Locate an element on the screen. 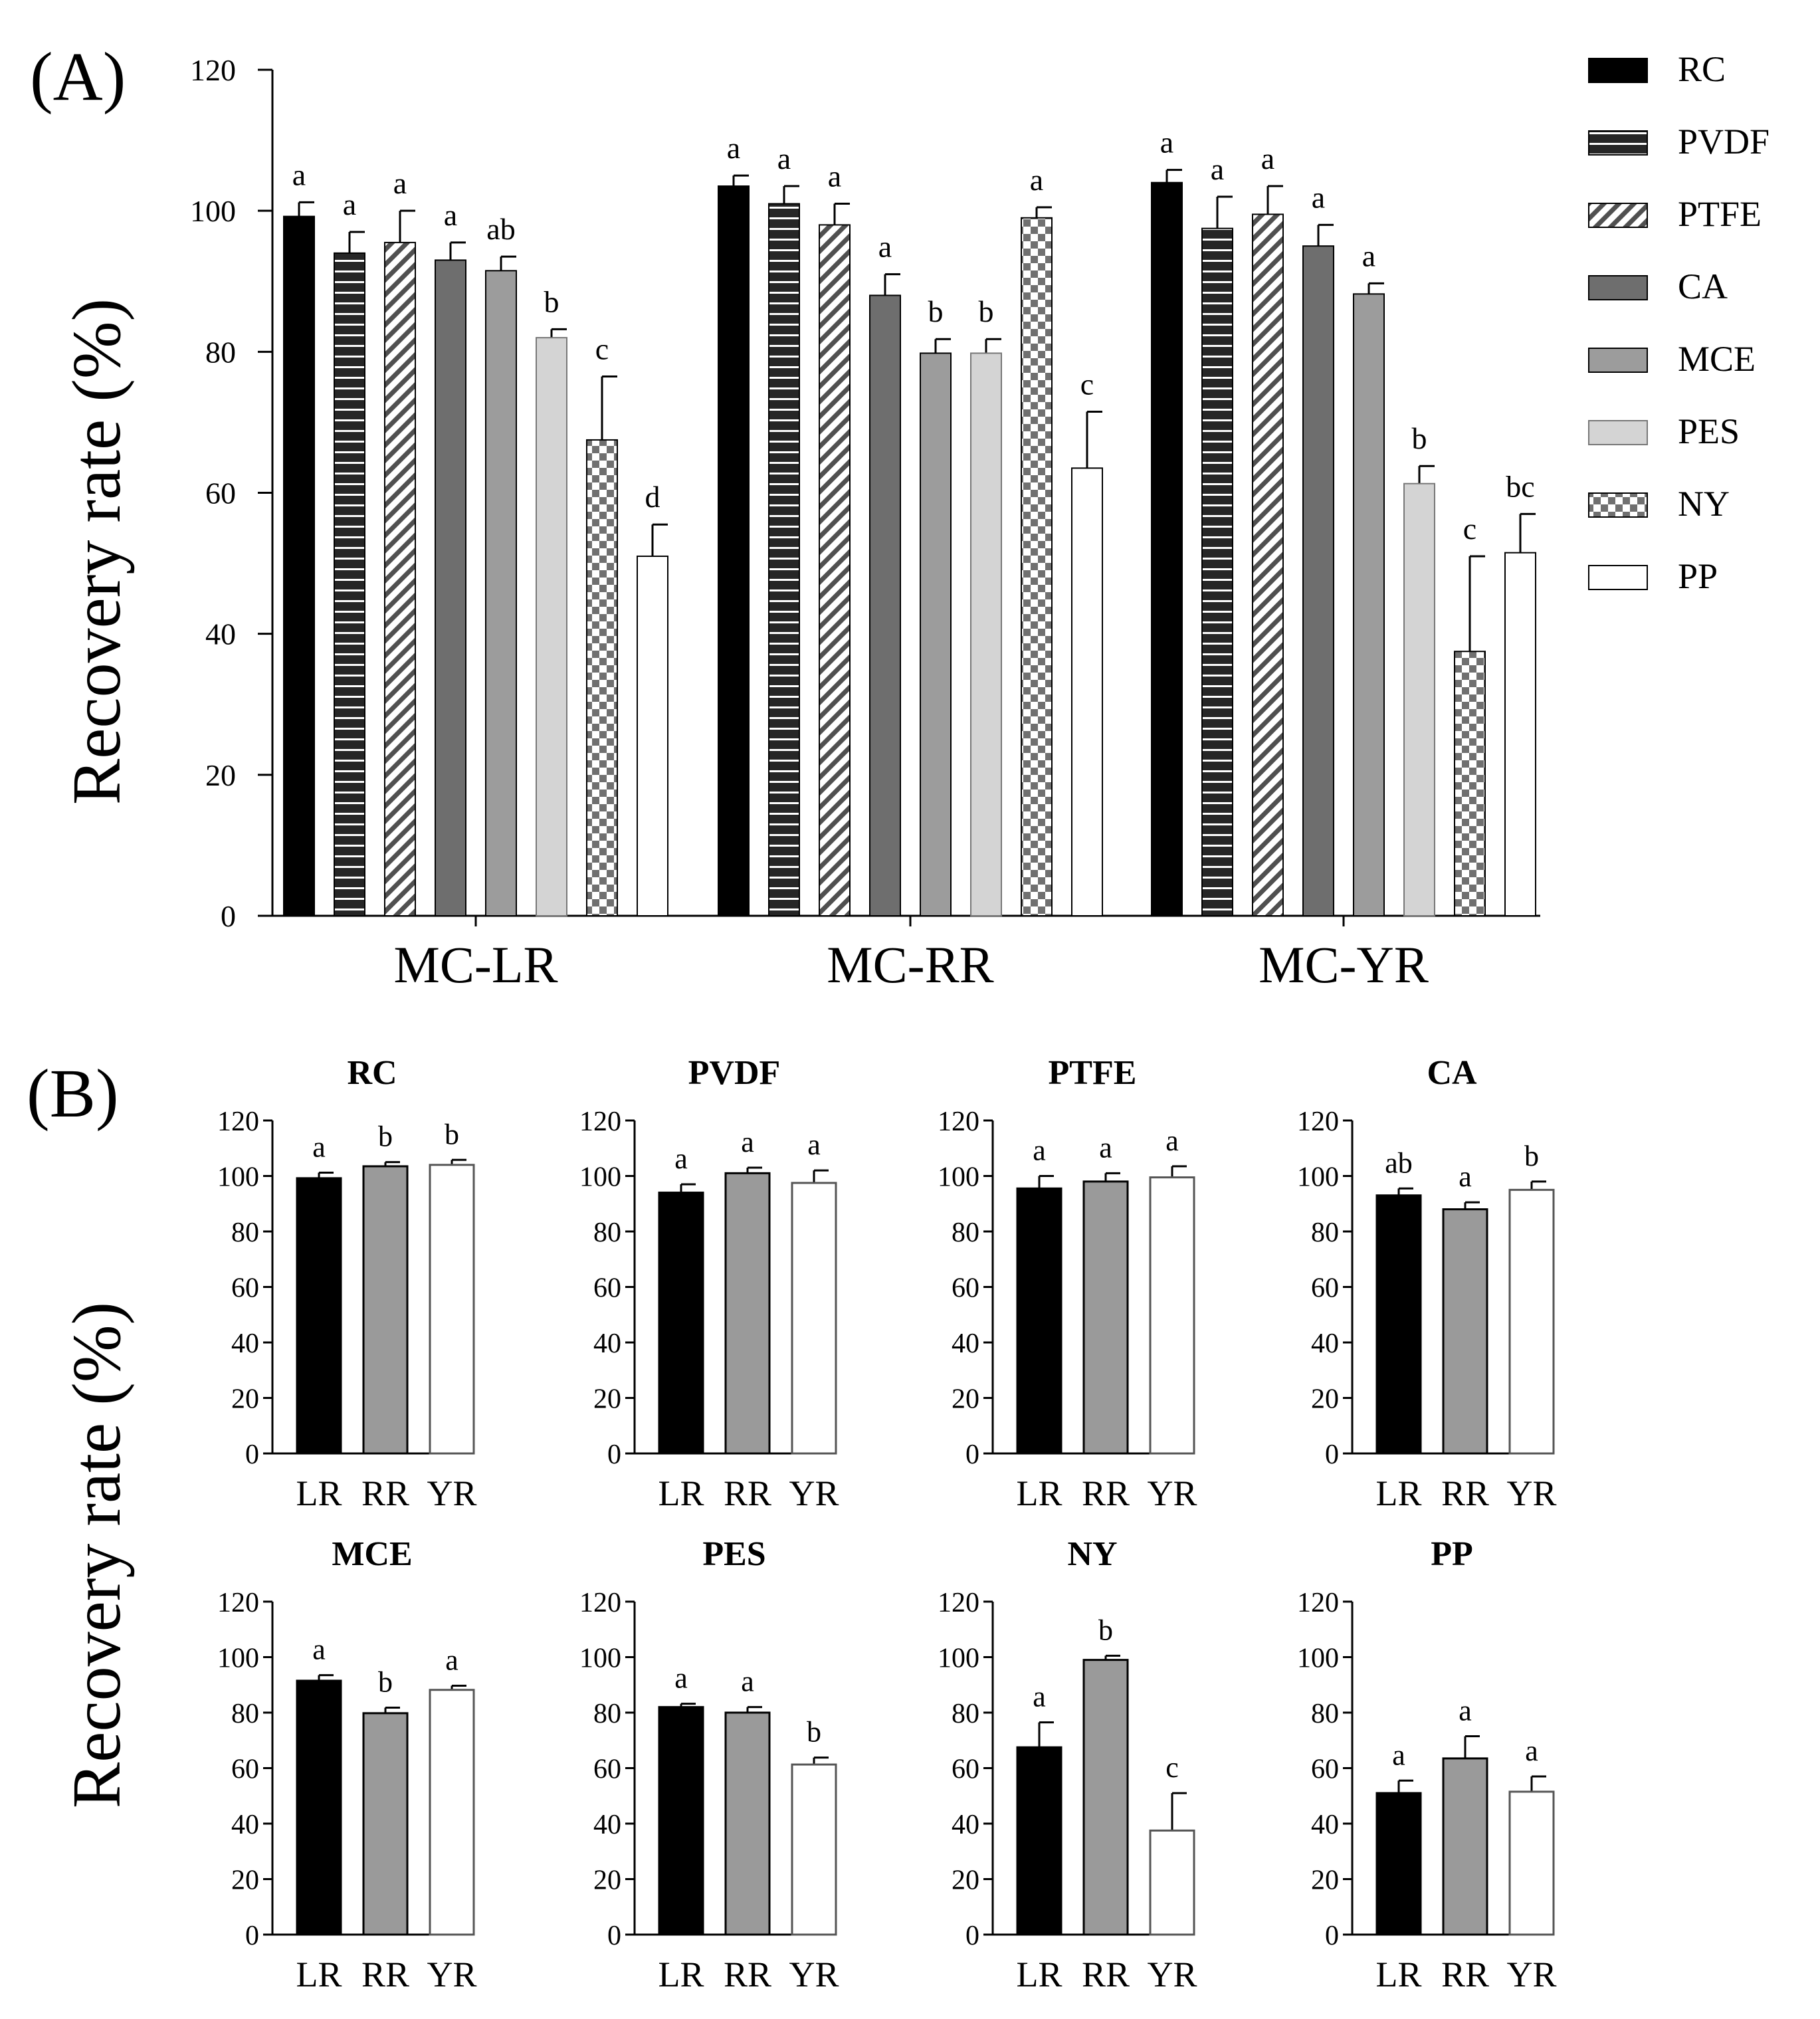  legend-swatch-ptfe is located at coordinates (1618, 215).